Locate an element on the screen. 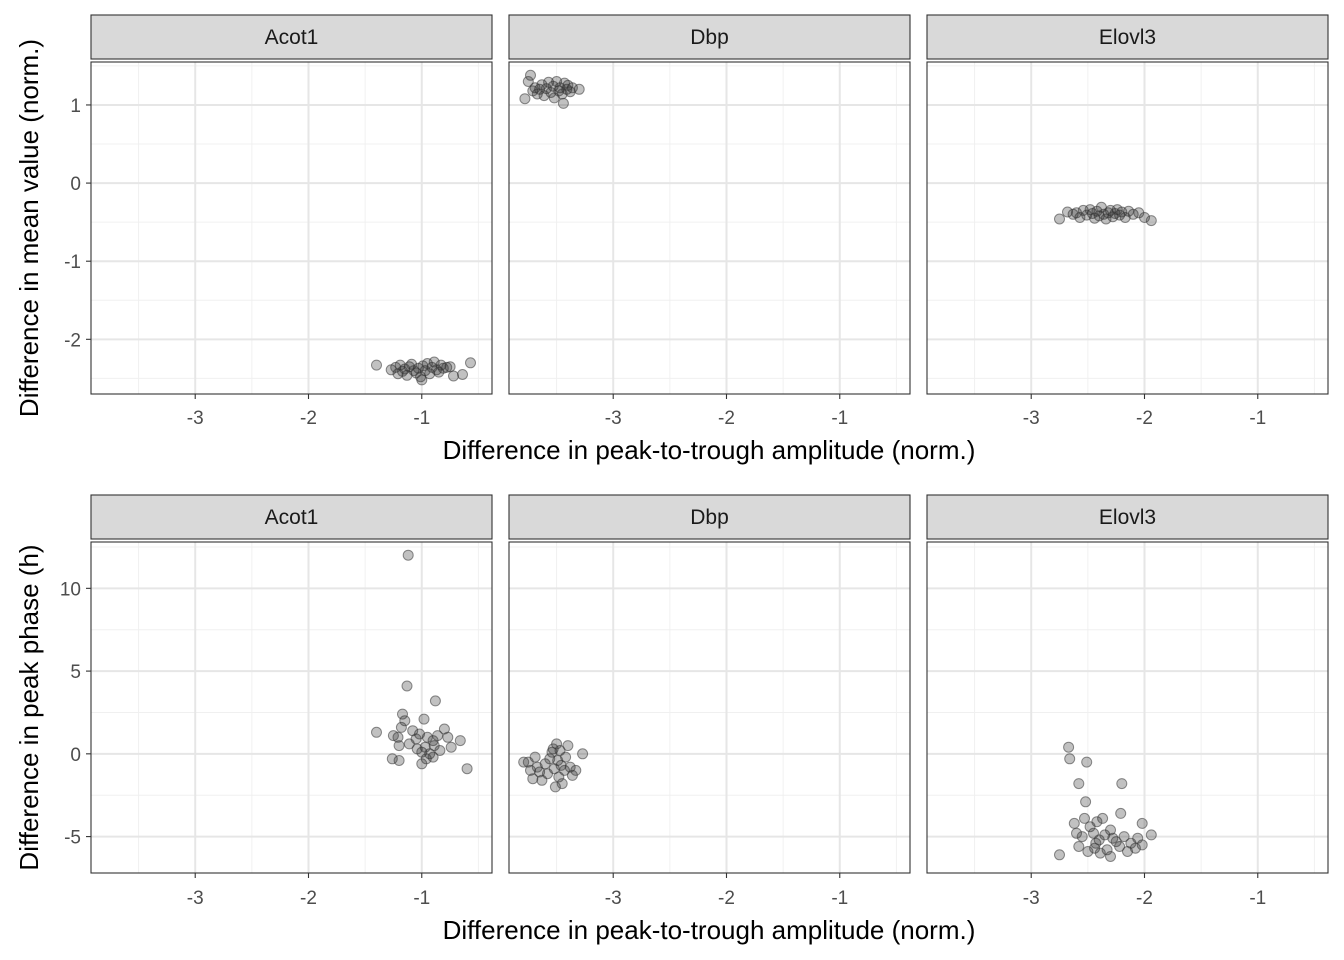  facet-panel-elovl3: Elovl3 -3 -2 -1 is located at coordinates (1127, 701).